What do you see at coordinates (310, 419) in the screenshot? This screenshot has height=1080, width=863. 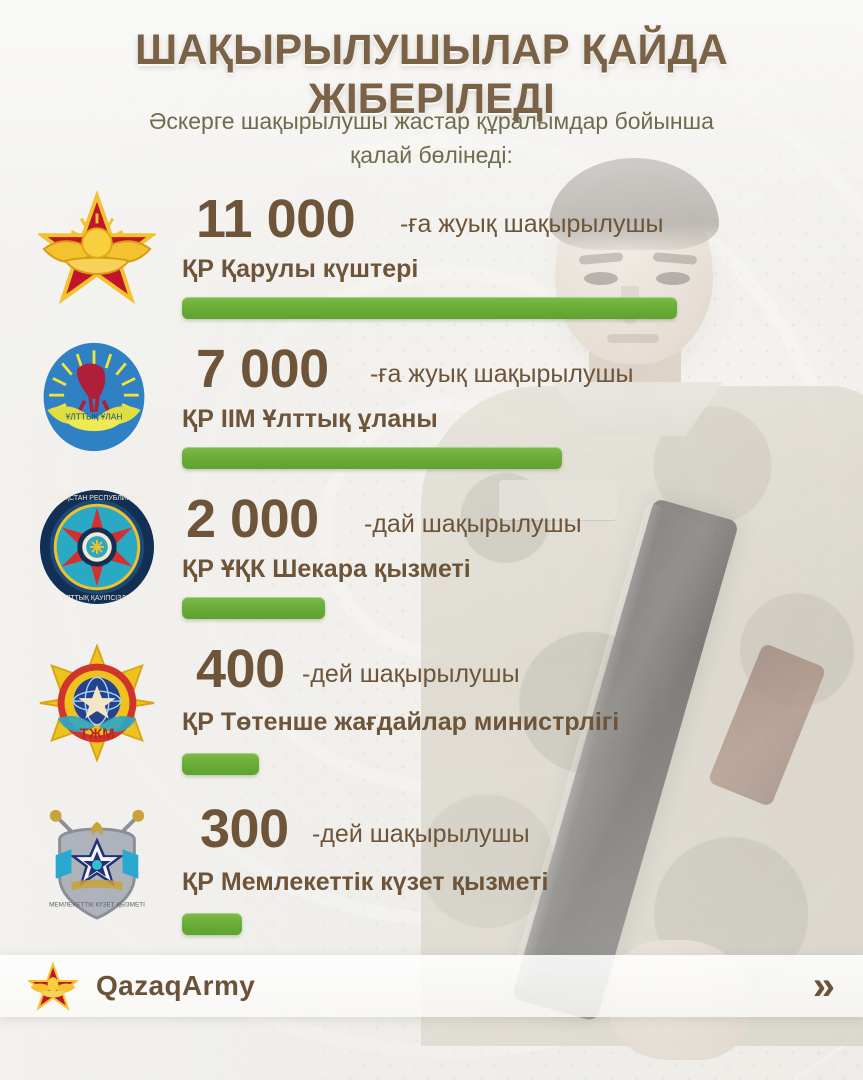 I see `branch-label: ҚР ІІМ Ұлттық ұланы` at bounding box center [310, 419].